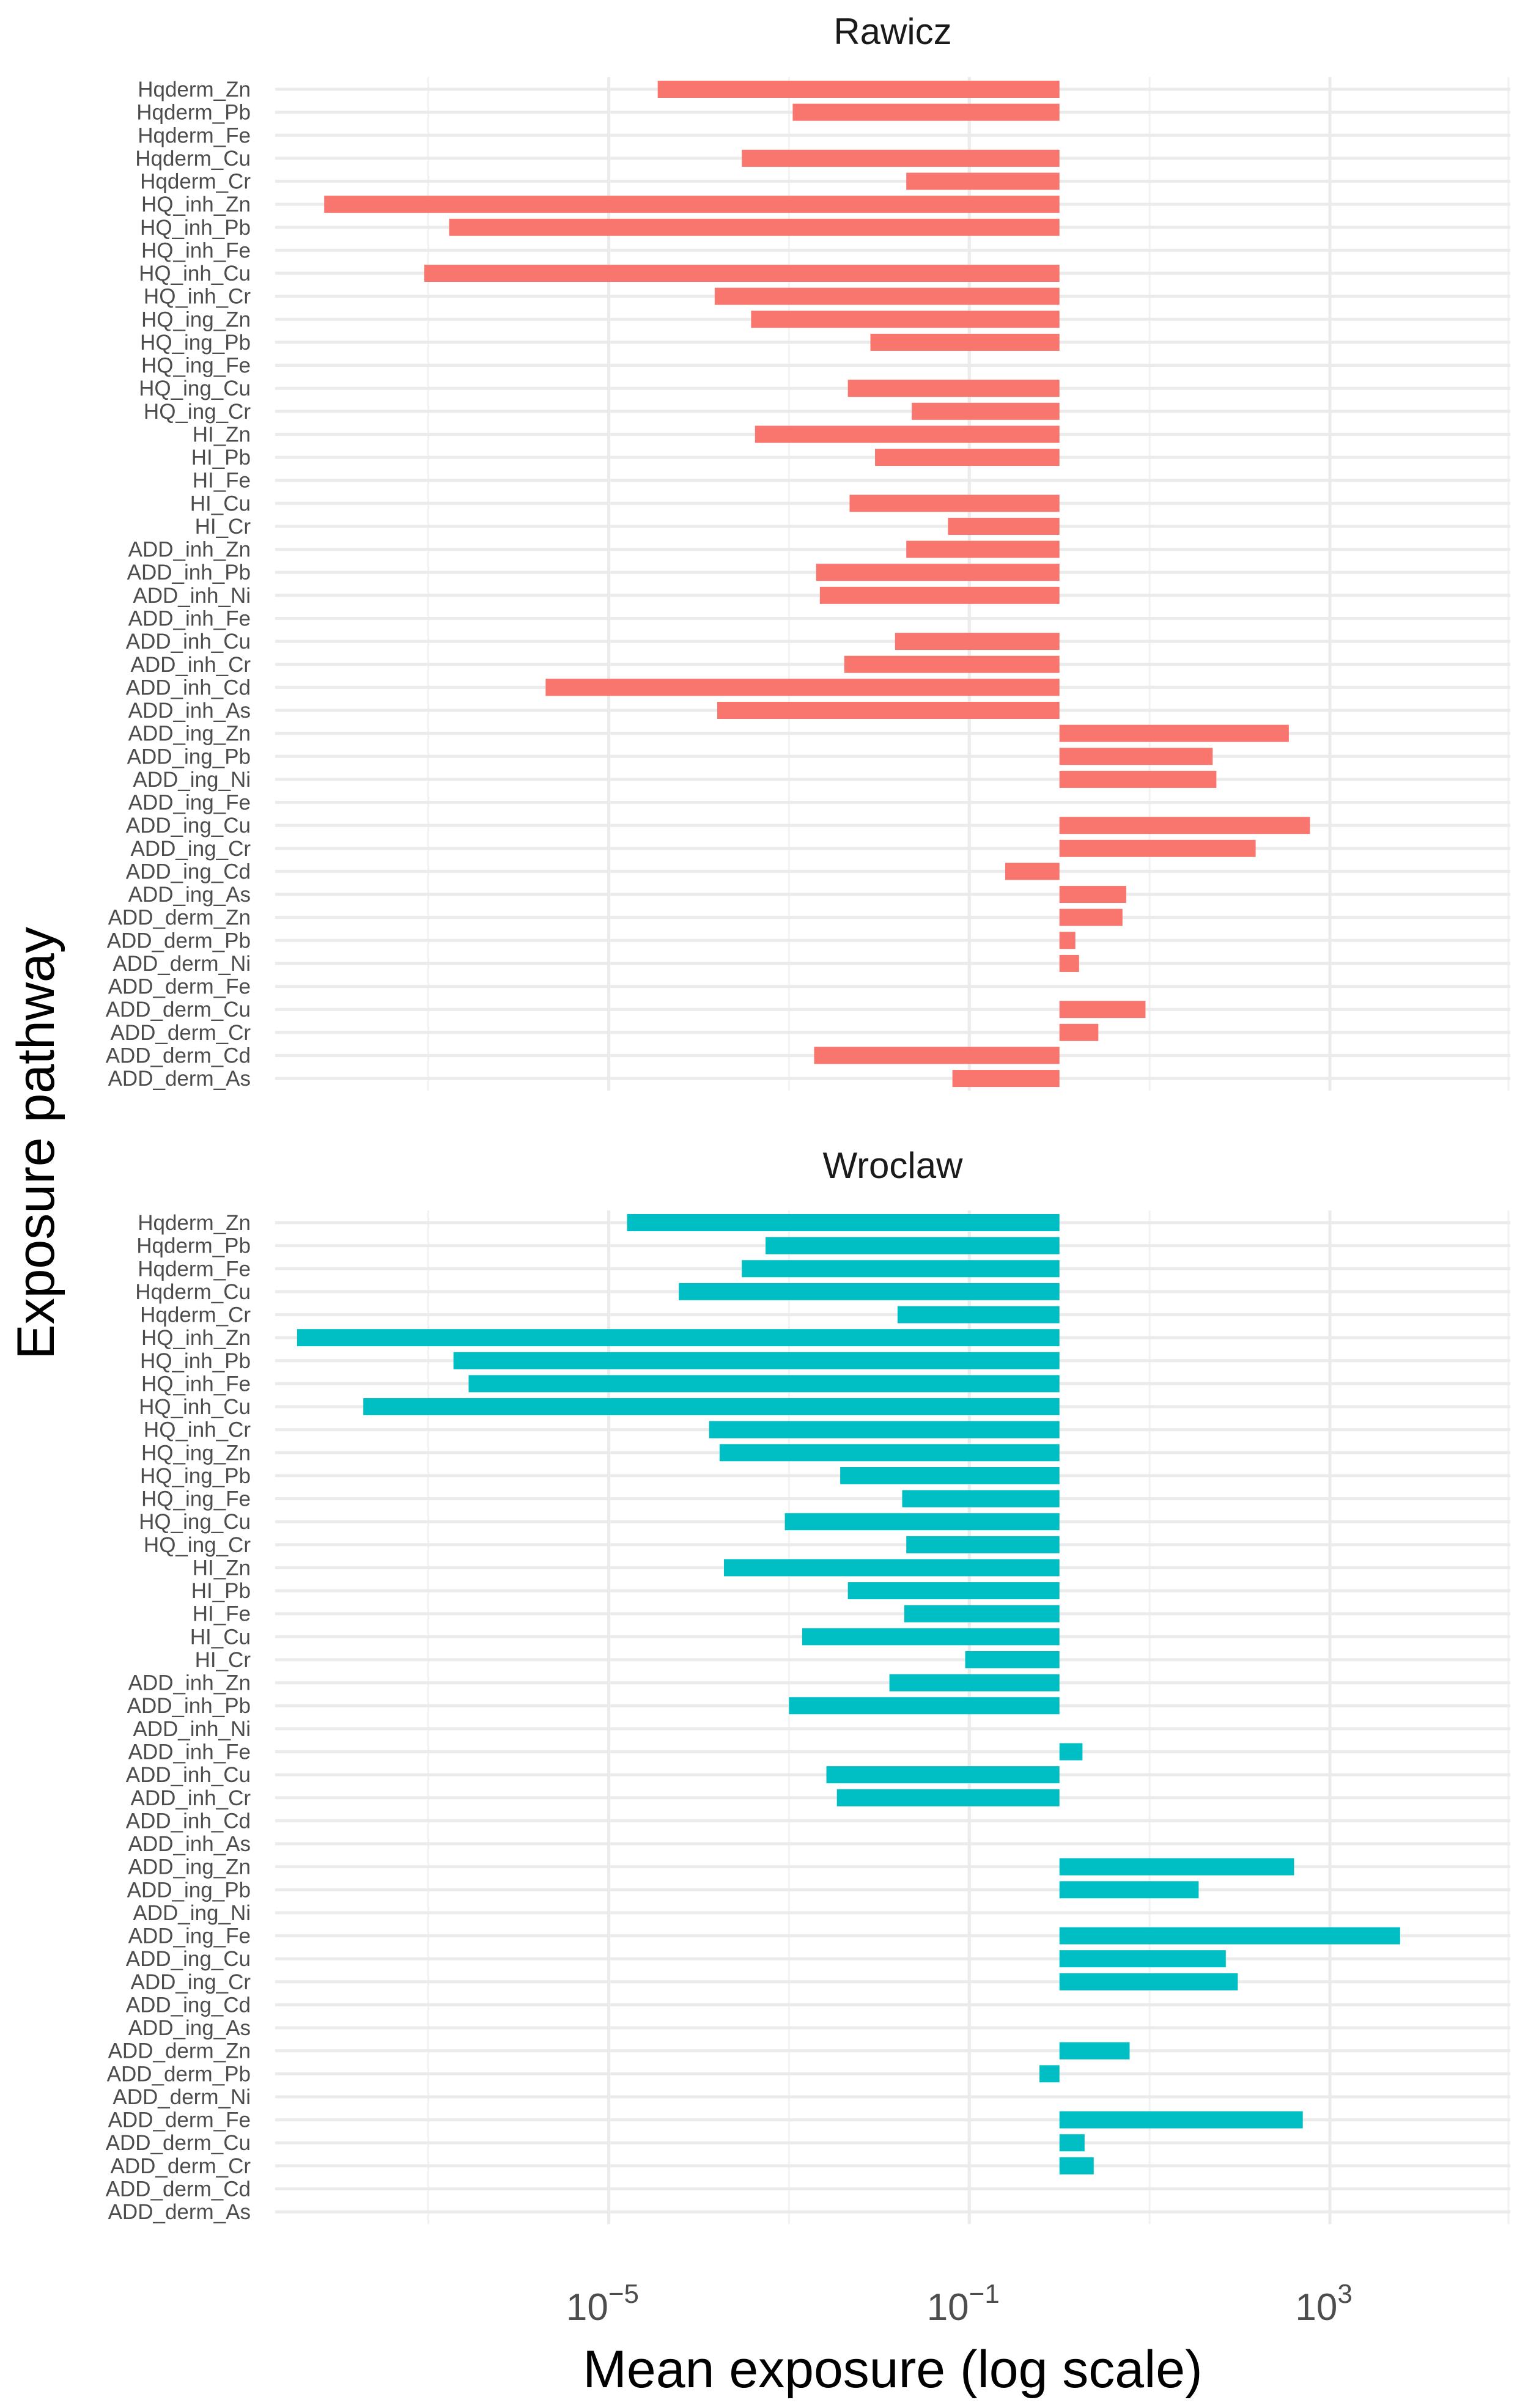  What do you see at coordinates (884, 1429) in the screenshot?
I see `bar-hq-inh-cr` at bounding box center [884, 1429].